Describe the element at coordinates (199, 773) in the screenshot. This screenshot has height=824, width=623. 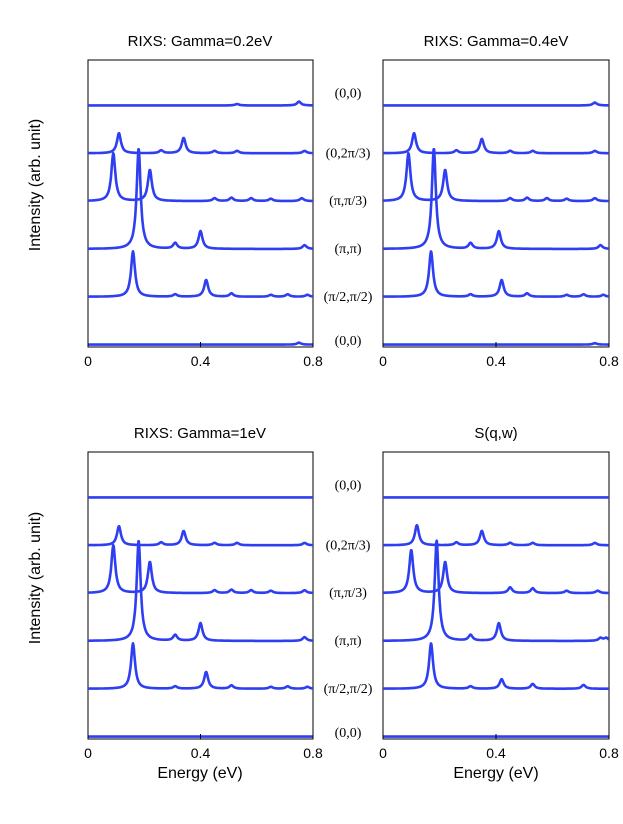
I see `x-axis-label-left: Energy (eV)` at that location.